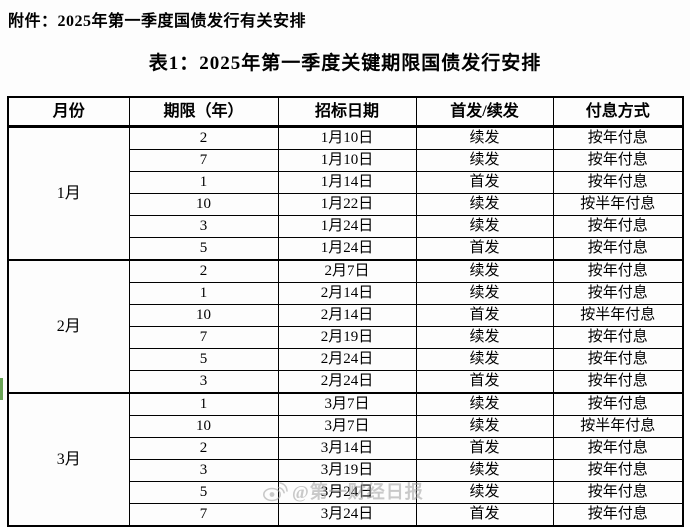 The image size is (690, 527). I want to click on header-month: 月份, so click(68, 112).